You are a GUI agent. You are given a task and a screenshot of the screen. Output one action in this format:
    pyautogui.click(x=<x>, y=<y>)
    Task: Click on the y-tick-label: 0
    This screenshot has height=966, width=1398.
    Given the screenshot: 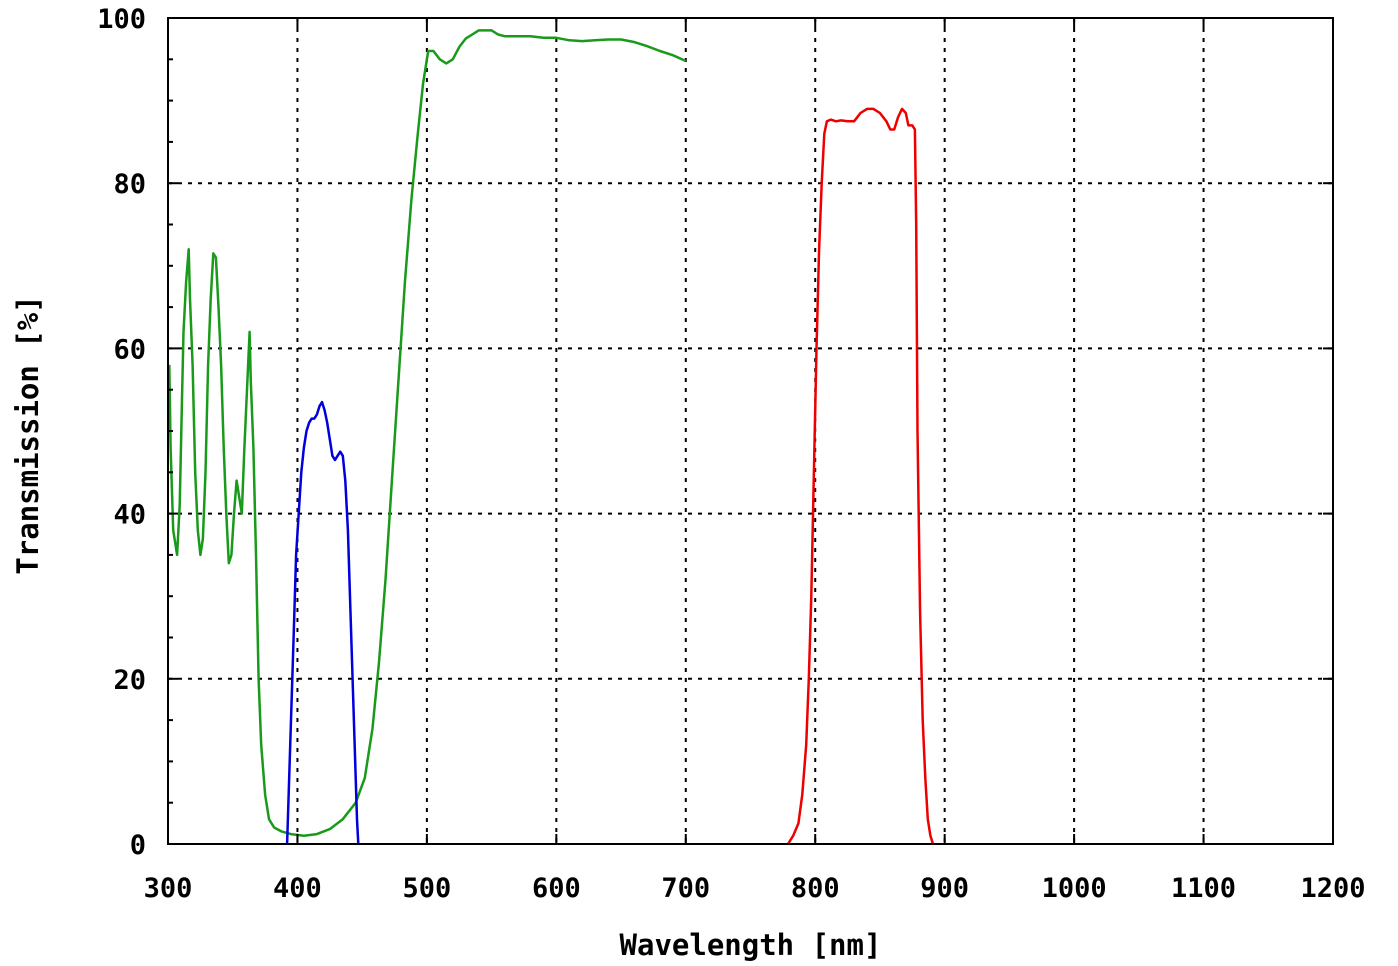 What is the action you would take?
    pyautogui.click(x=138, y=845)
    